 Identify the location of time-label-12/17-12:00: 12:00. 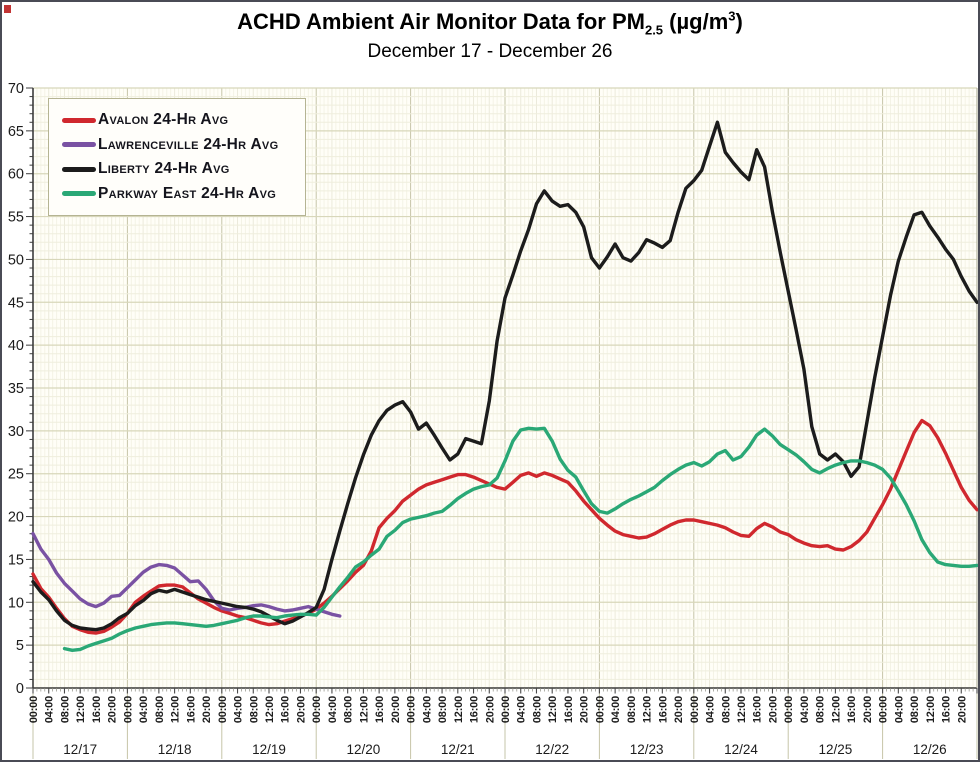
(81, 709).